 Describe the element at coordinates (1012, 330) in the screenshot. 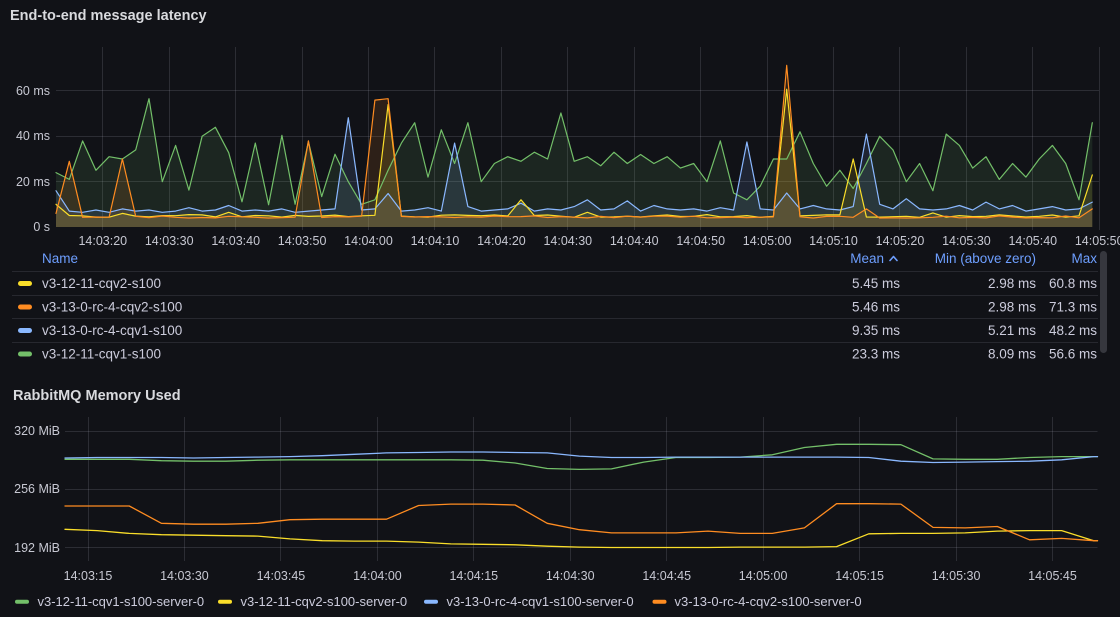

I see `svg-text: 5.21 ms` at that location.